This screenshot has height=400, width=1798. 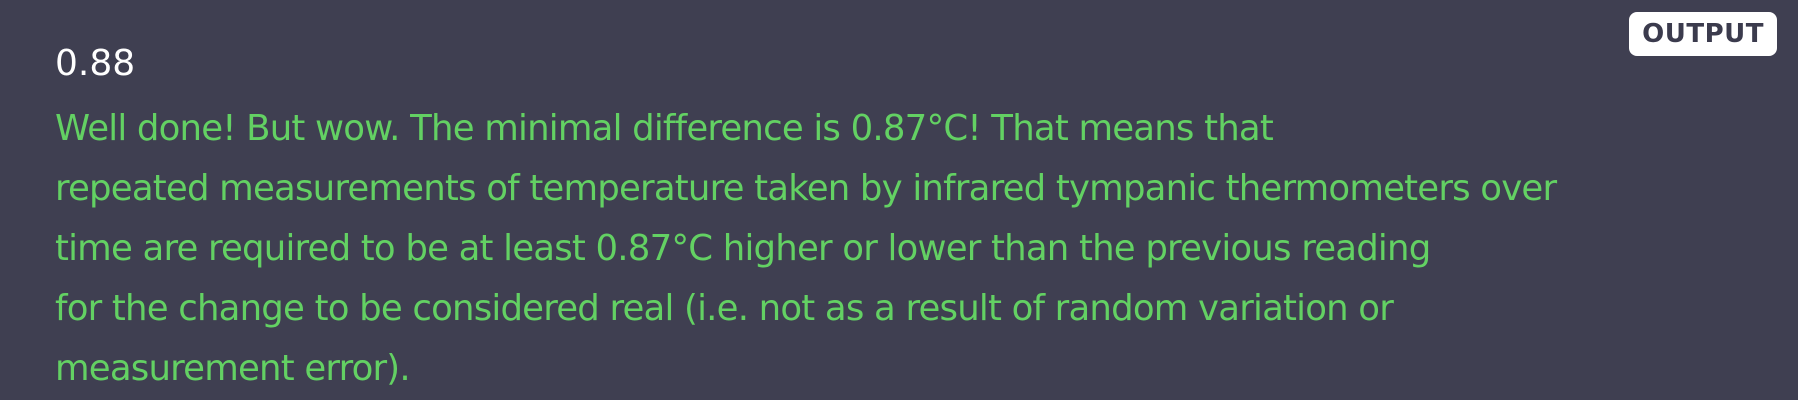 What do you see at coordinates (1703, 34) in the screenshot?
I see `output-badge: OUTPUT` at bounding box center [1703, 34].